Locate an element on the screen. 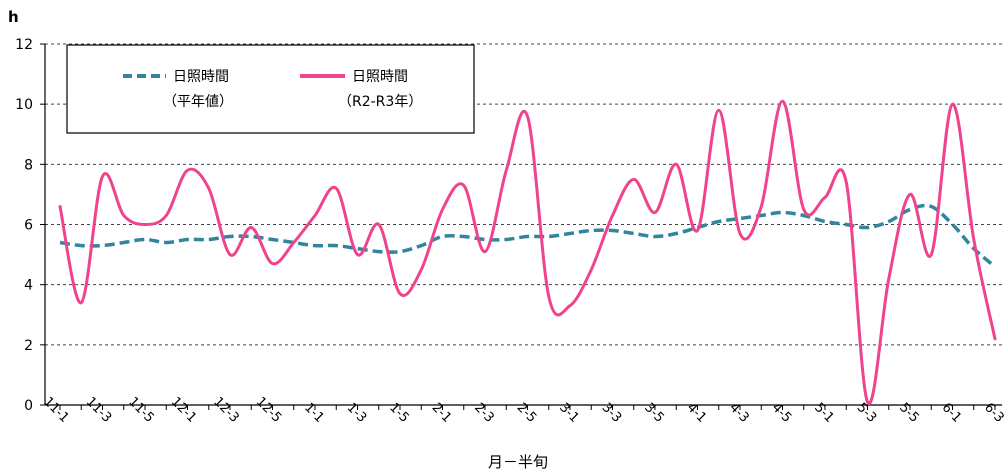  x-tick-label: 1-5 is located at coordinates (399, 413).